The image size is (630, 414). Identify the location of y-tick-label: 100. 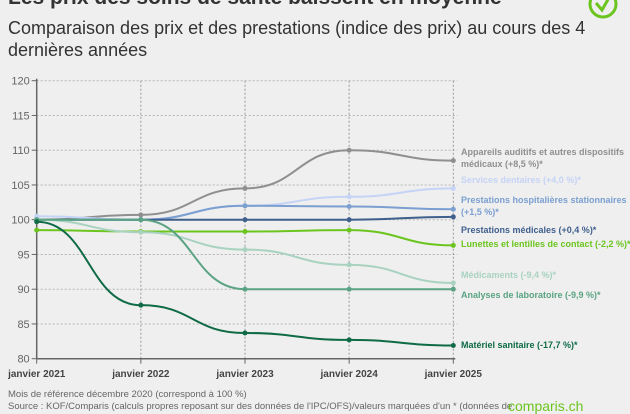
(20, 221).